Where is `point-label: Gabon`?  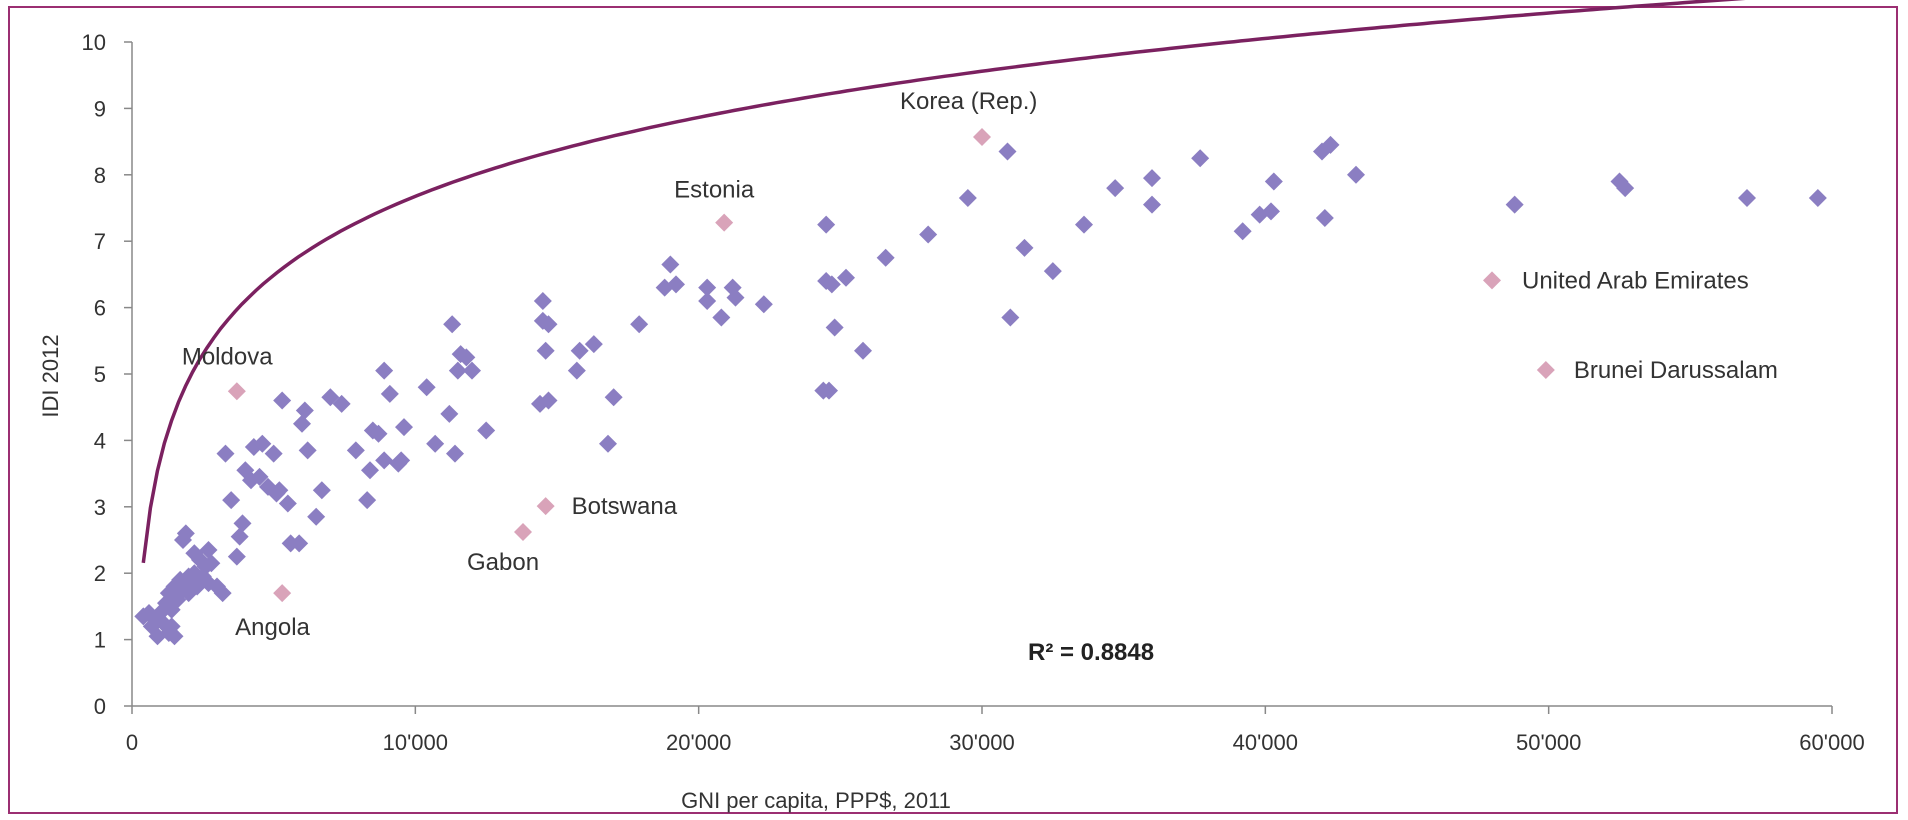
point-label: Gabon is located at coordinates (503, 562).